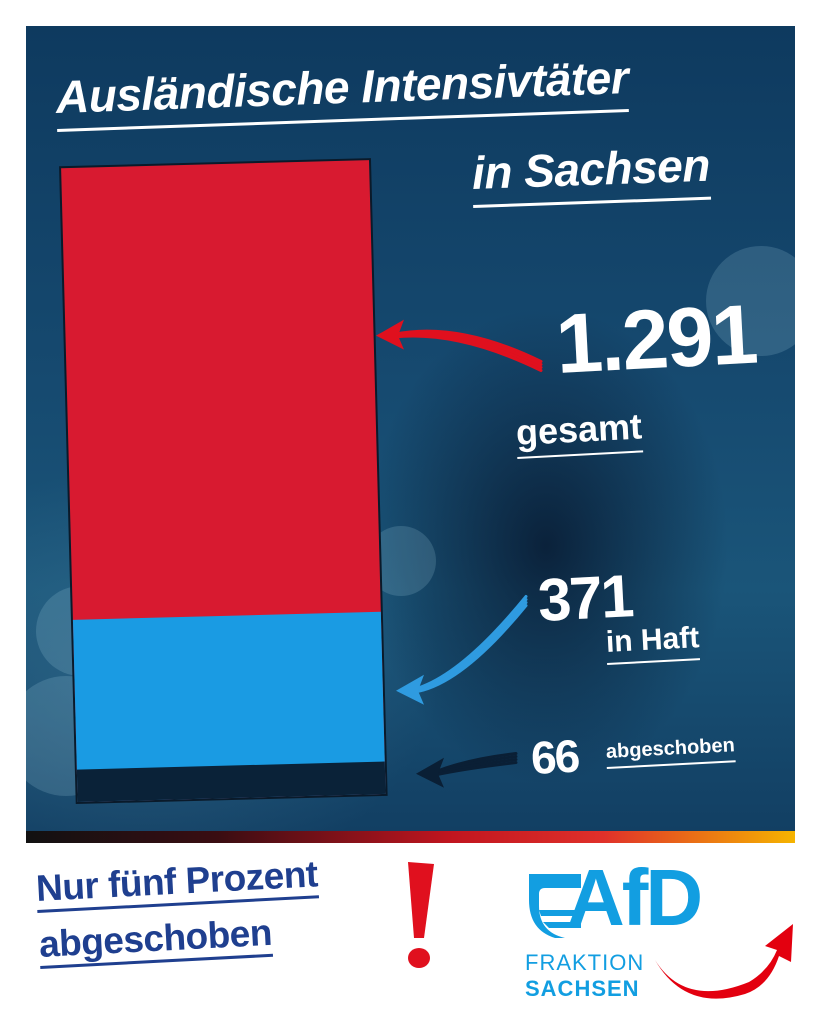  I want to click on logo-wordmark: AfD, so click(635, 897).